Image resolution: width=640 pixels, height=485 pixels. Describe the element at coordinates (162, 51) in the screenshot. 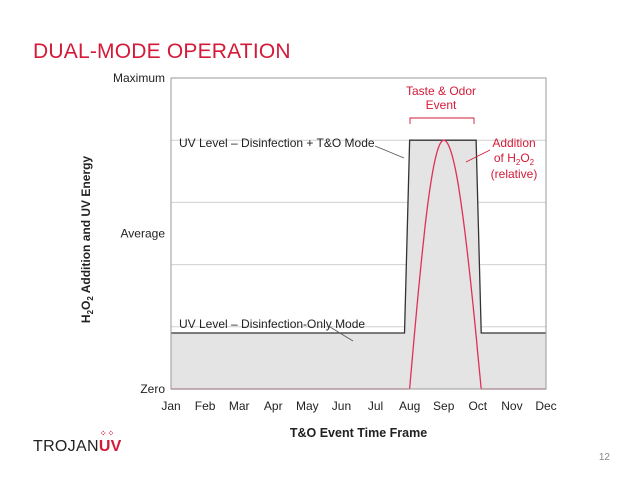

I see `slide-title: DUAL-MODE OPERATION` at that location.